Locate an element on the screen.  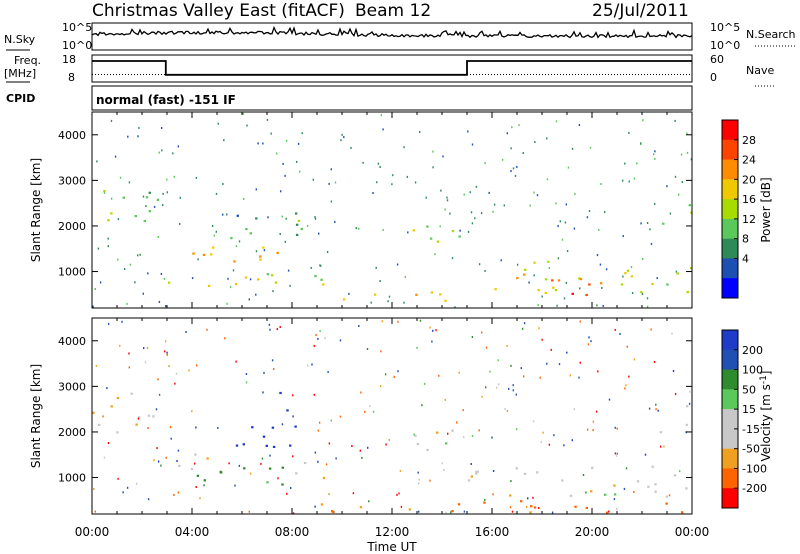
cpid-text: normal (fast) -151 IF is located at coordinates (166, 100).